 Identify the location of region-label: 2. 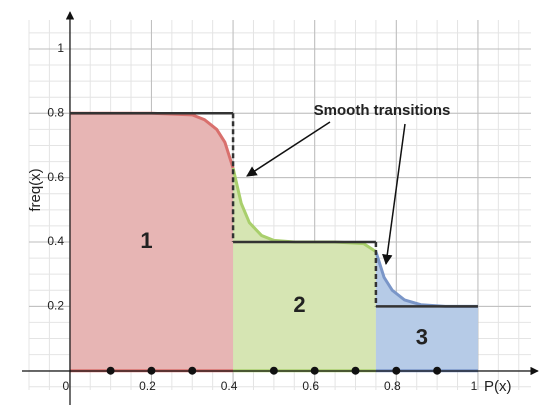
(299, 304).